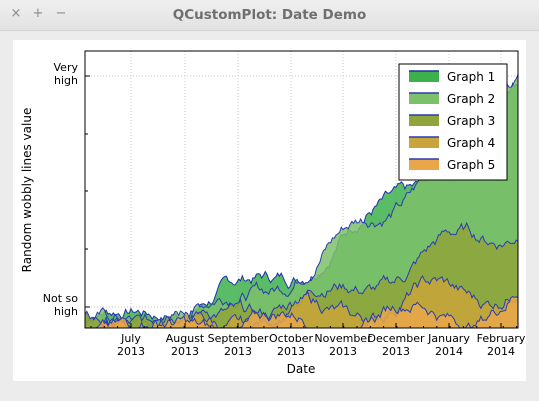 Image resolution: width=539 pixels, height=401 pixels. What do you see at coordinates (27, 190) in the screenshot?
I see `y-axis-label: Random wobbly lines value` at bounding box center [27, 190].